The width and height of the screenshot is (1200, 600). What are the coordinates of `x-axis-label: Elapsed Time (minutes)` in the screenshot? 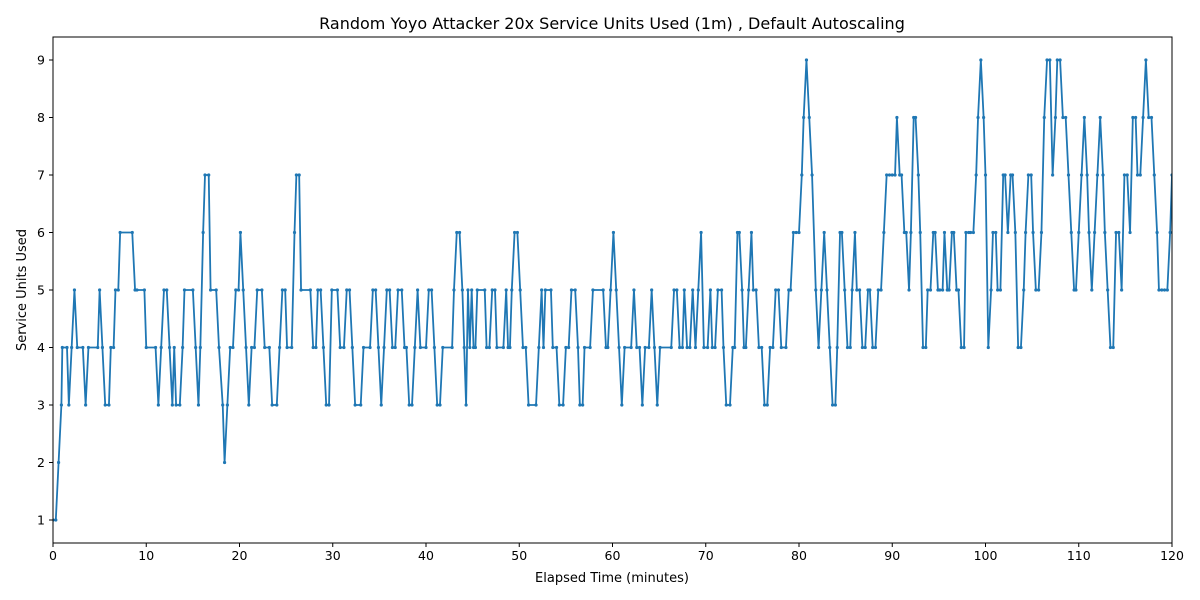 It's located at (612, 578).